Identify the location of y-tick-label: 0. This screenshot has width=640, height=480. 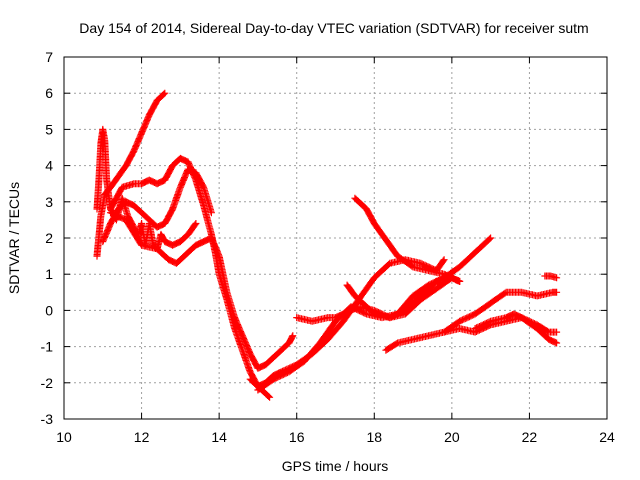
(49, 310).